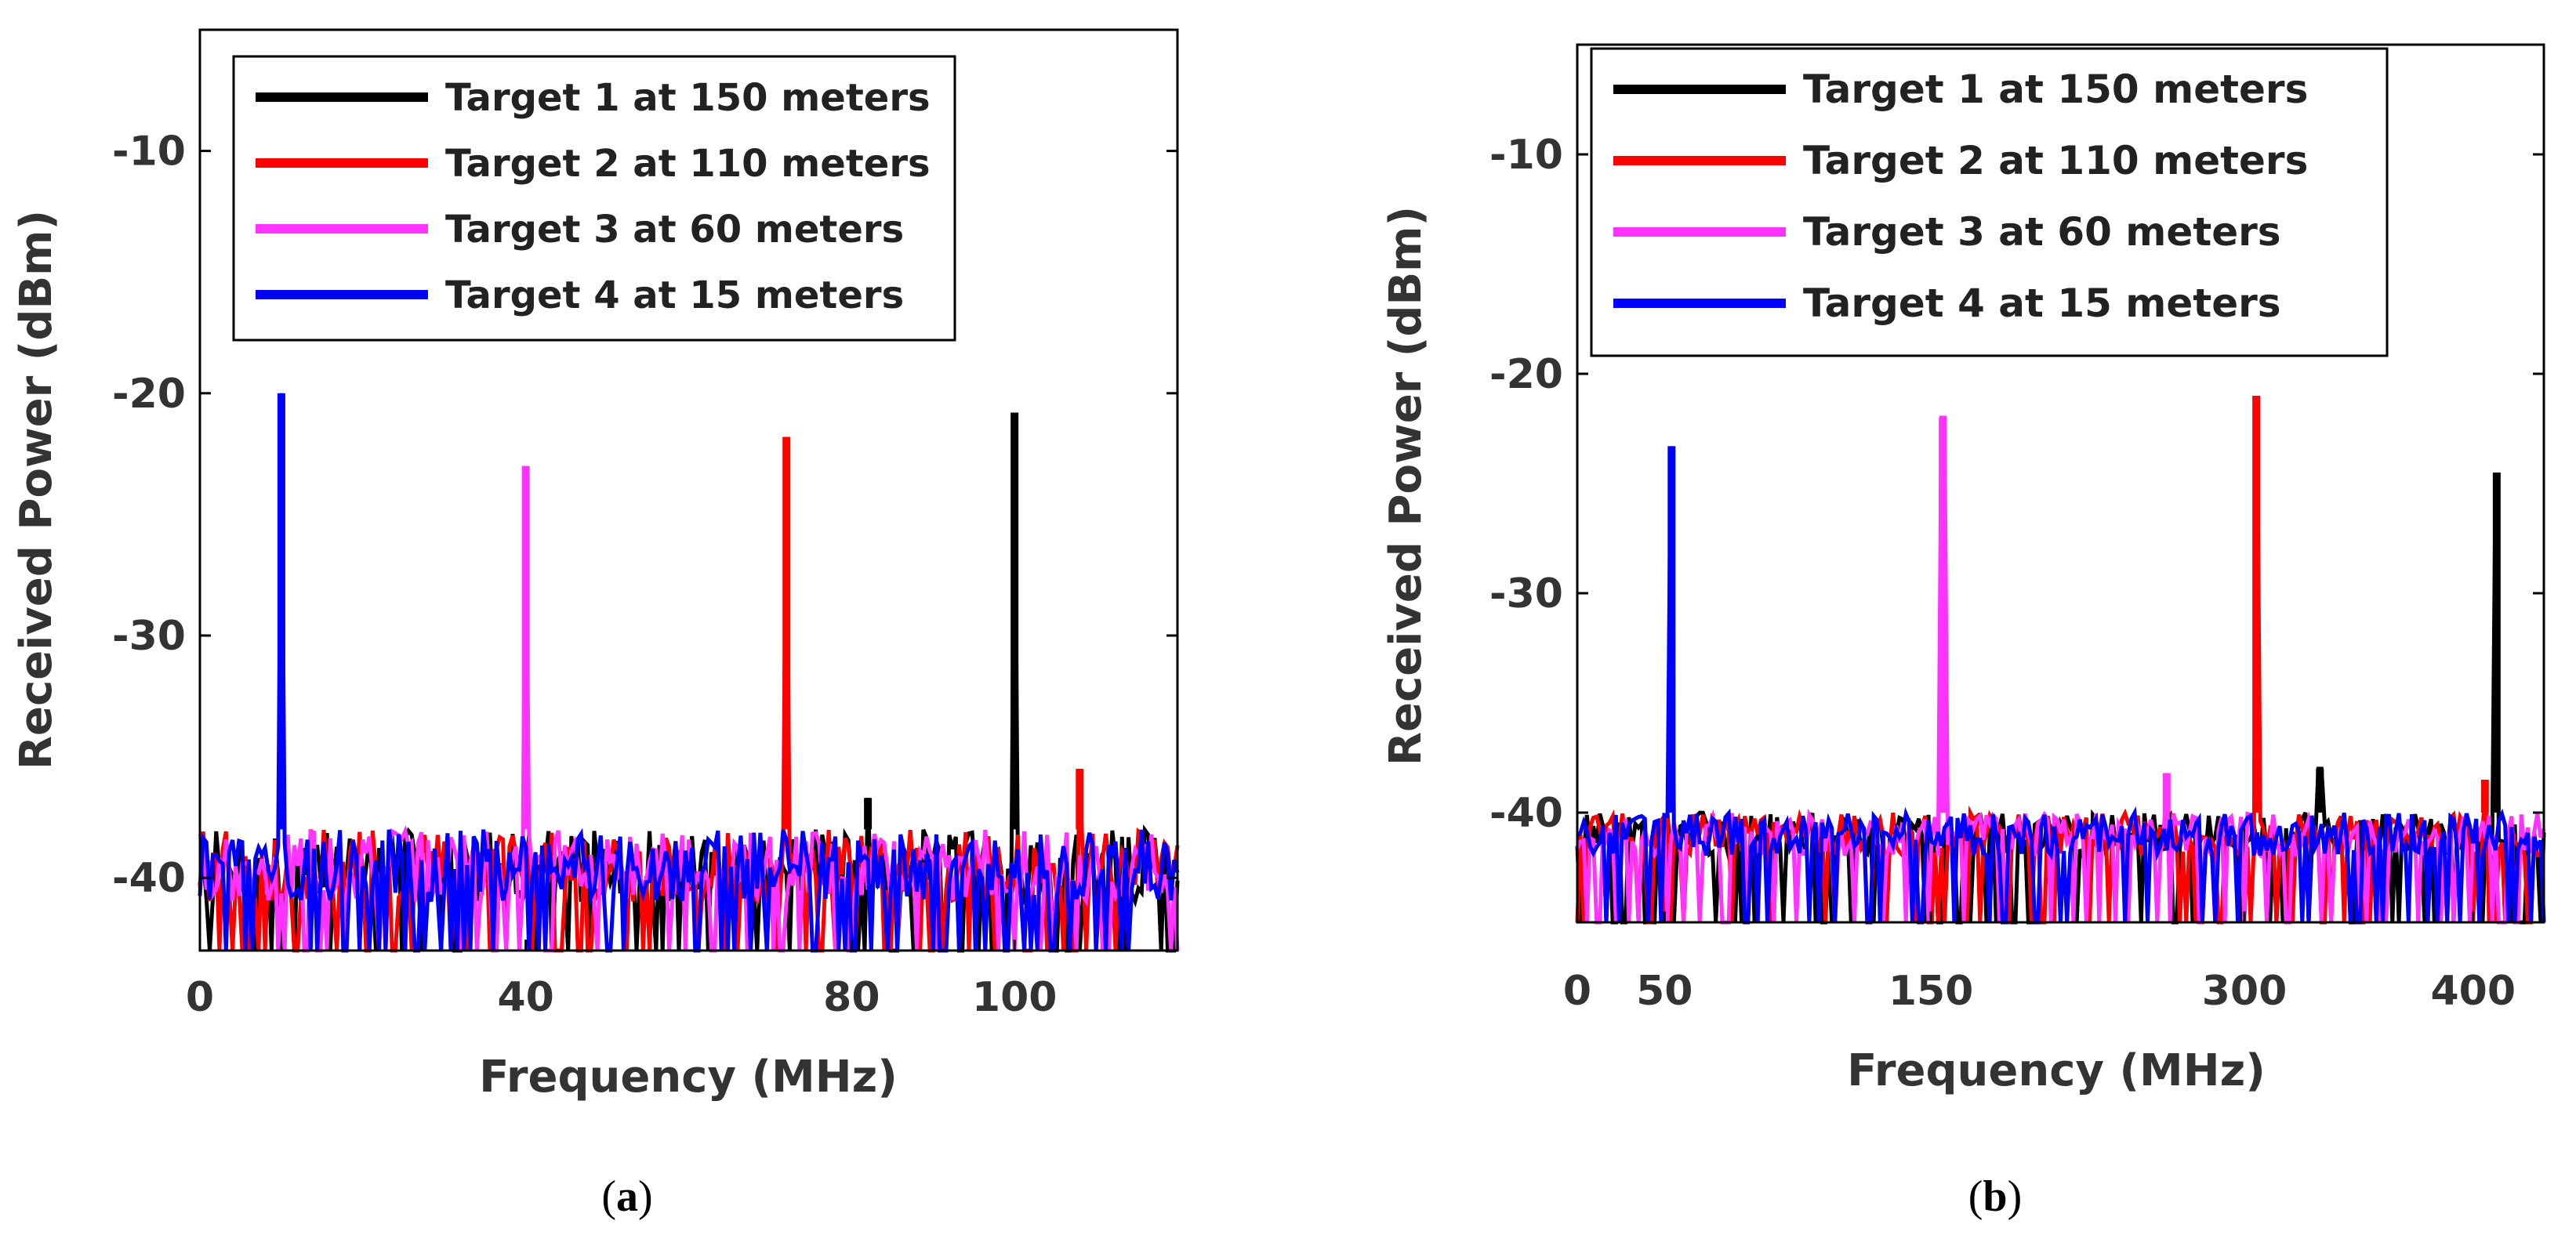  I want to click on panel-a-xtick-label-2: 80, so click(852, 997).